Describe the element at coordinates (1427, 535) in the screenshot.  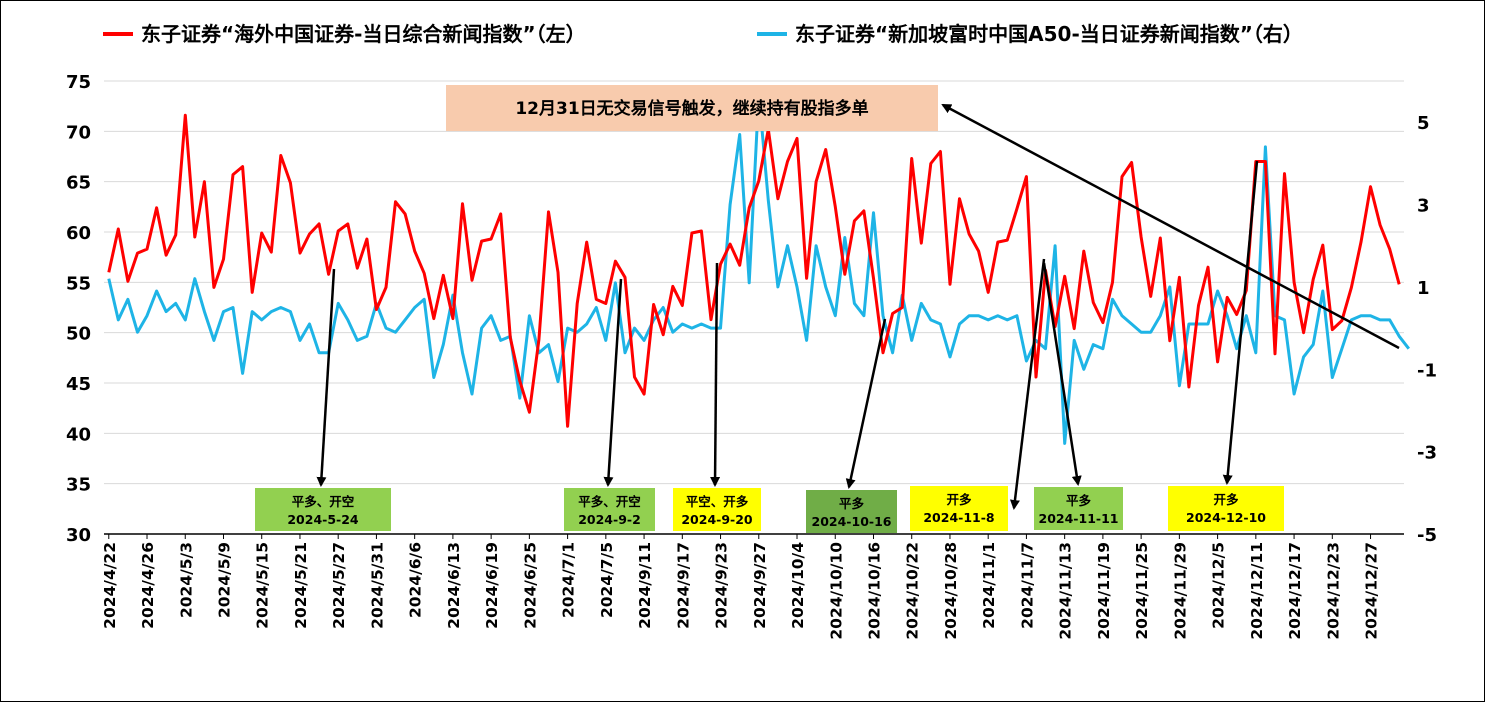
I see `right-tick-label: -5` at that location.